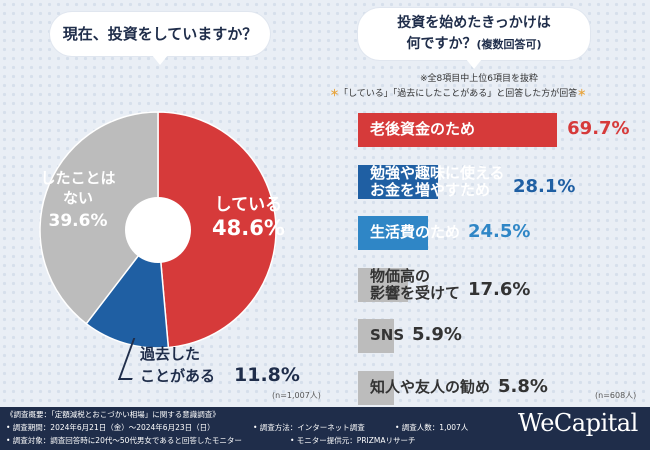  I want to click on bar-label: 勉強や趣味に使える お金を増やすため, so click(437, 181).